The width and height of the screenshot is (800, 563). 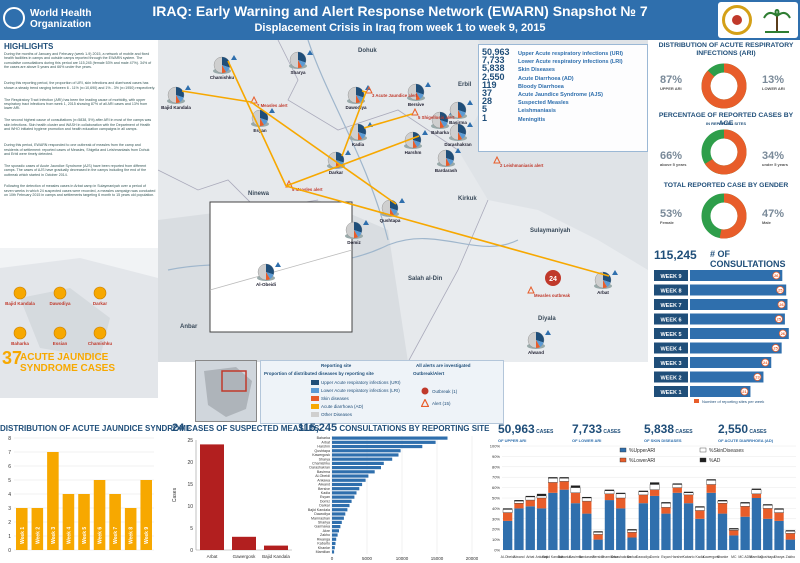 I want to click on stacked-legend-label: %AD, so click(x=715, y=461).